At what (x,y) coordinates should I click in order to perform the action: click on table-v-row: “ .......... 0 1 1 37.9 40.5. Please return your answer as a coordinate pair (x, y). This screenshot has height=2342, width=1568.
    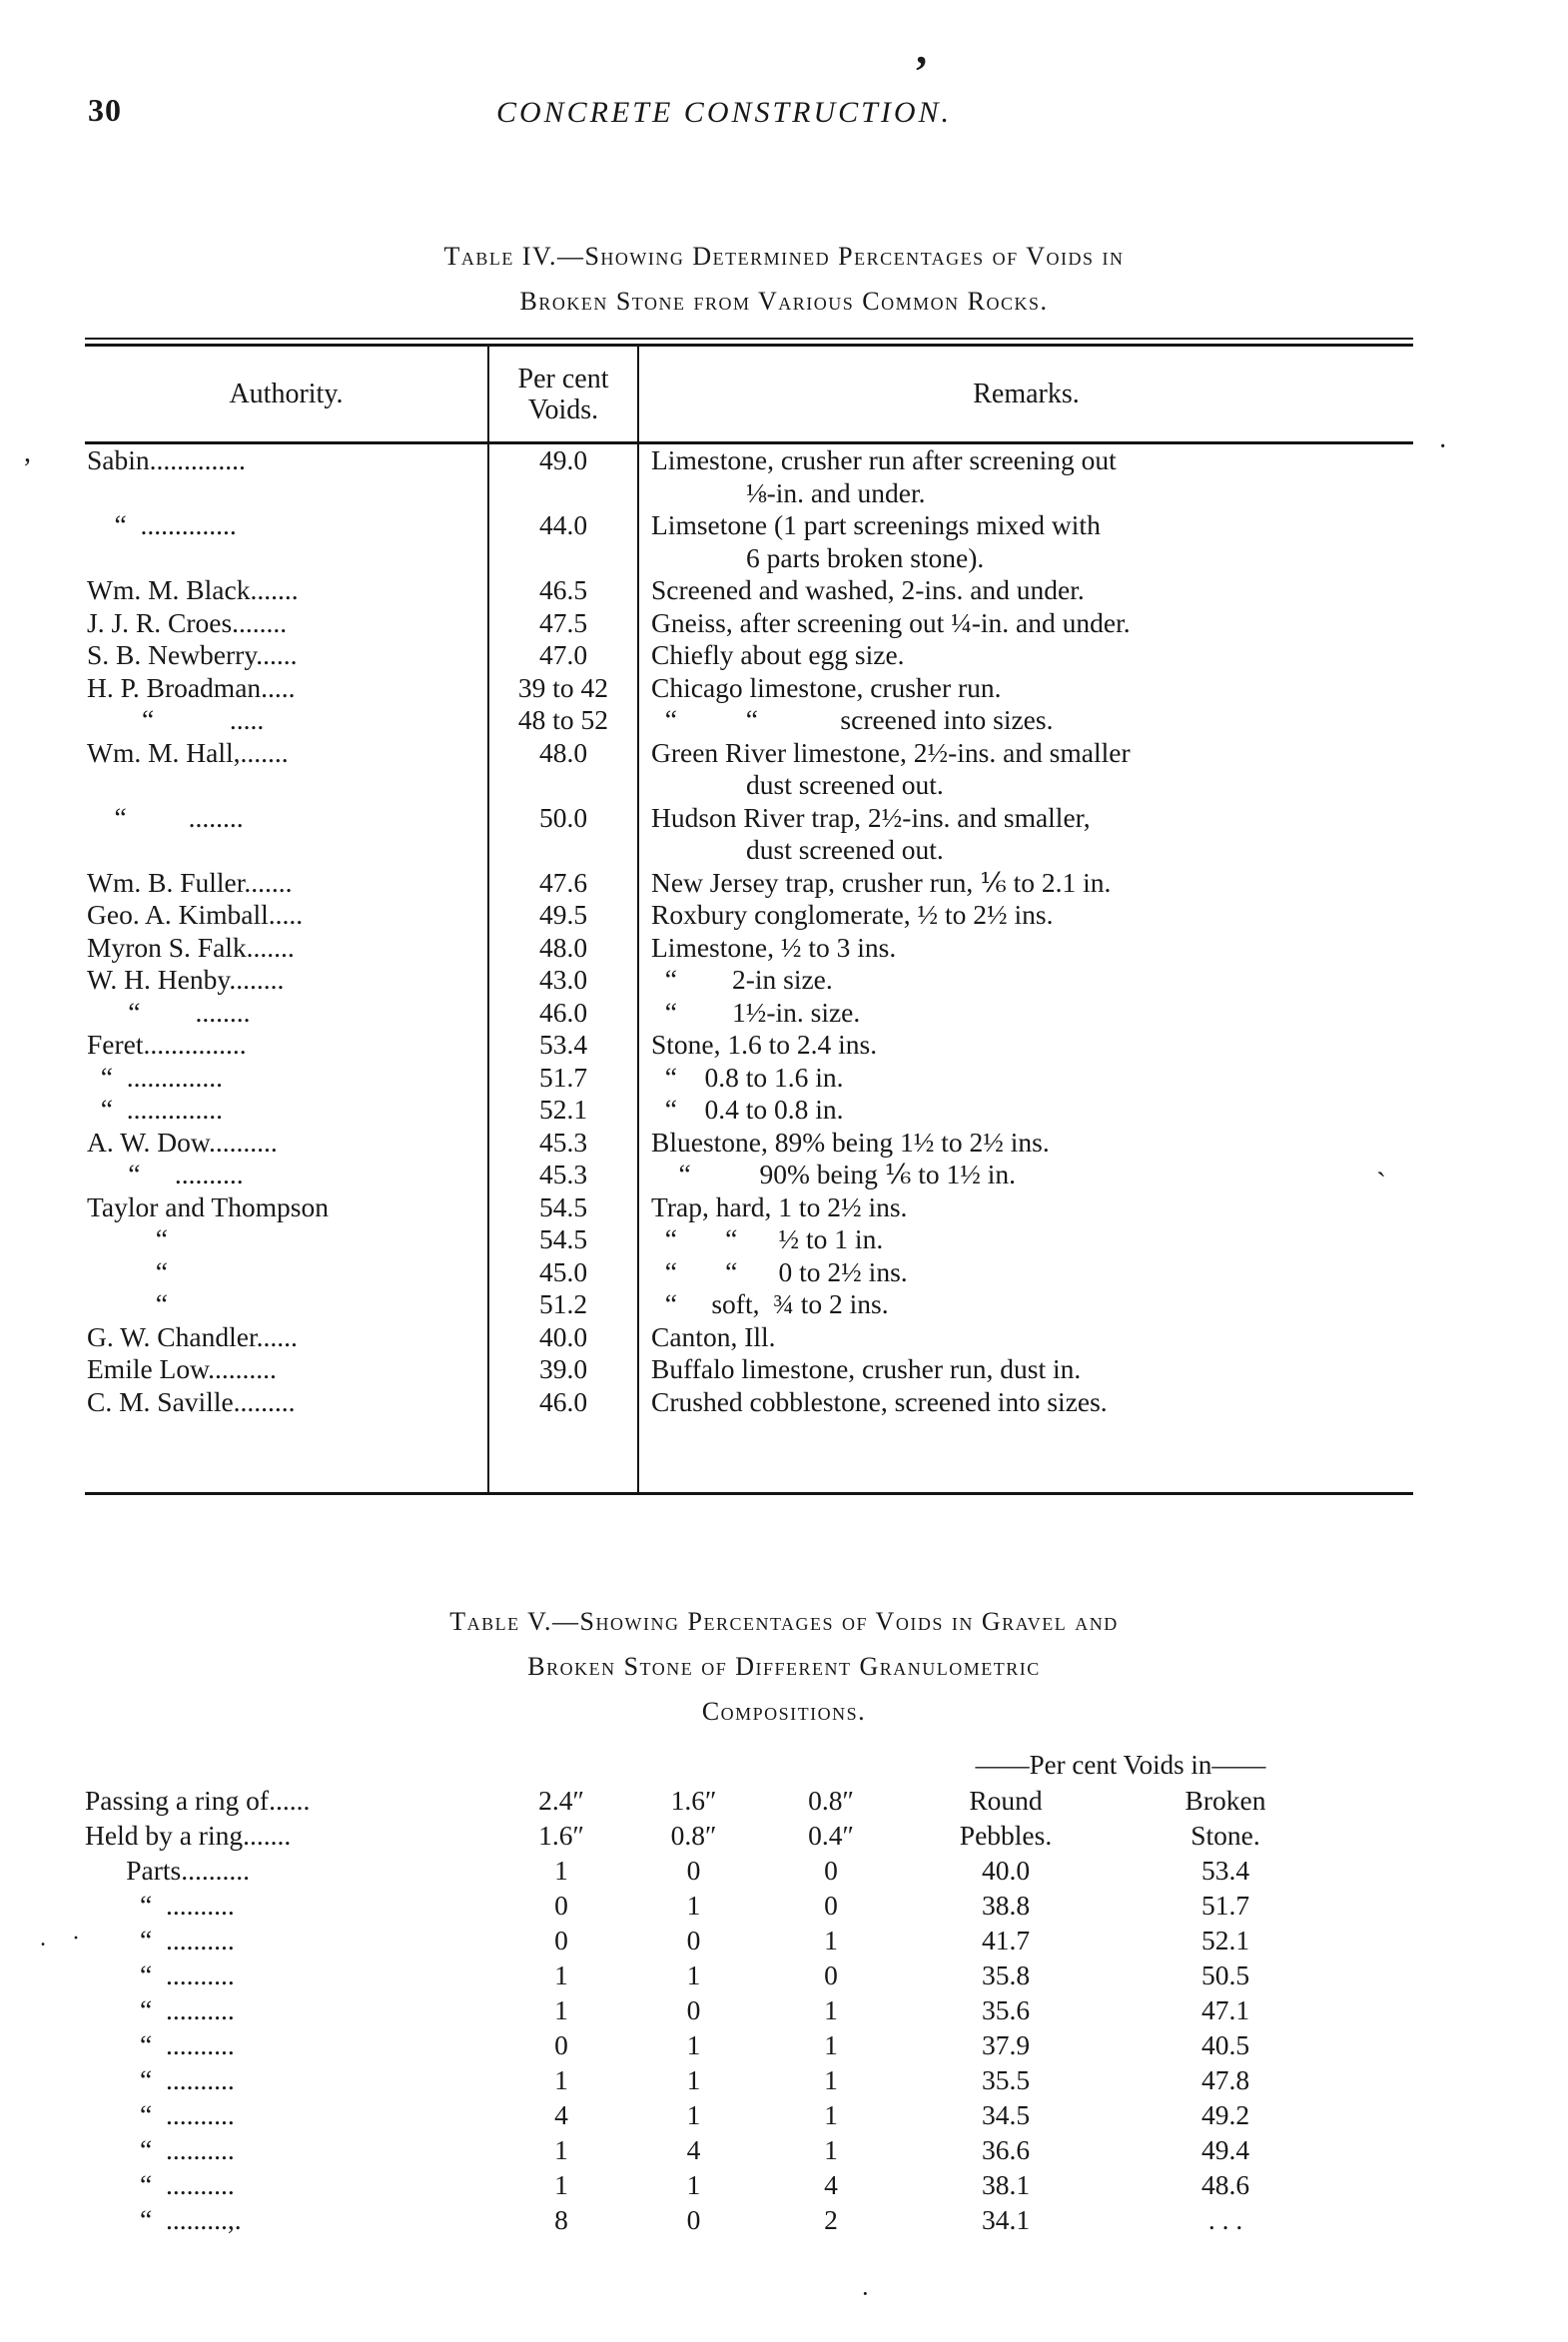
    Looking at the image, I should click on (826, 2044).